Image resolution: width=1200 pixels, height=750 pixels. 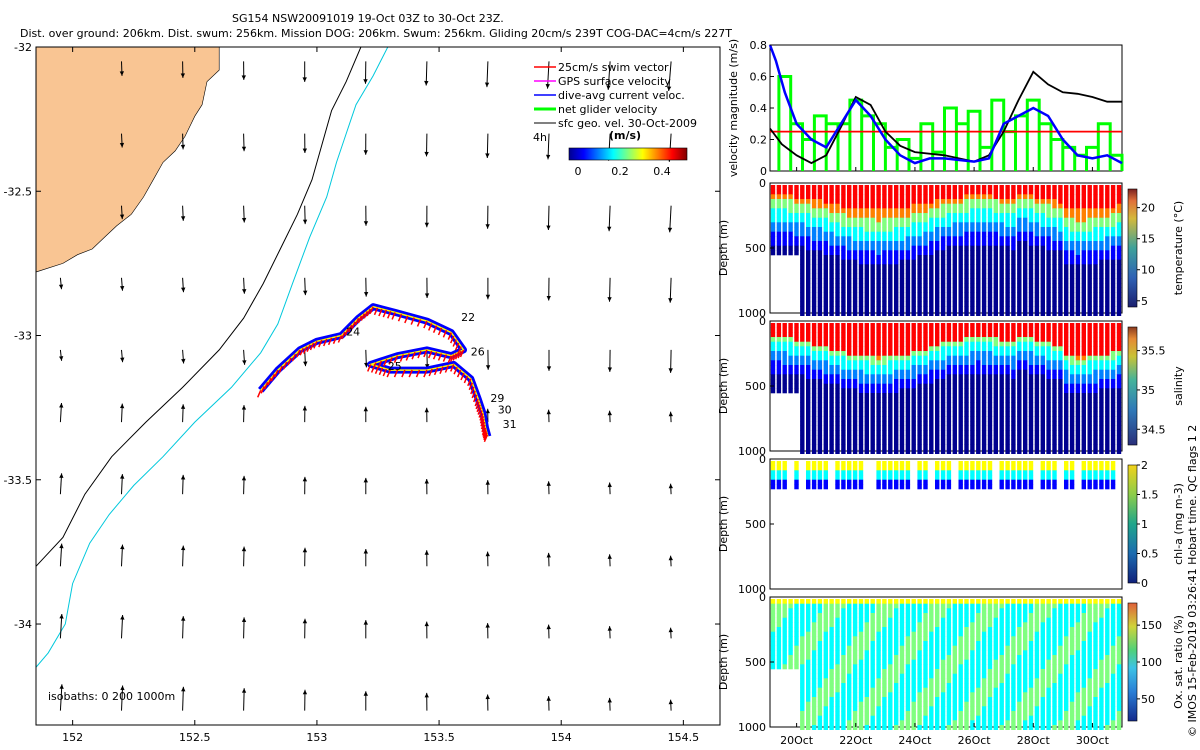 What do you see at coordinates (23, 47) in the screenshot?
I see `map-ytick-label: -32` at bounding box center [23, 47].